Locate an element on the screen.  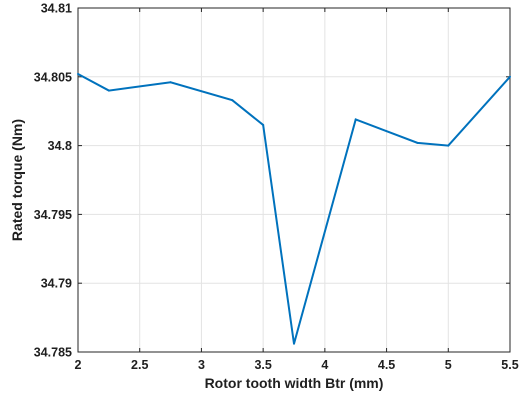
y-tick-label: 34.805 is located at coordinates (53, 77).